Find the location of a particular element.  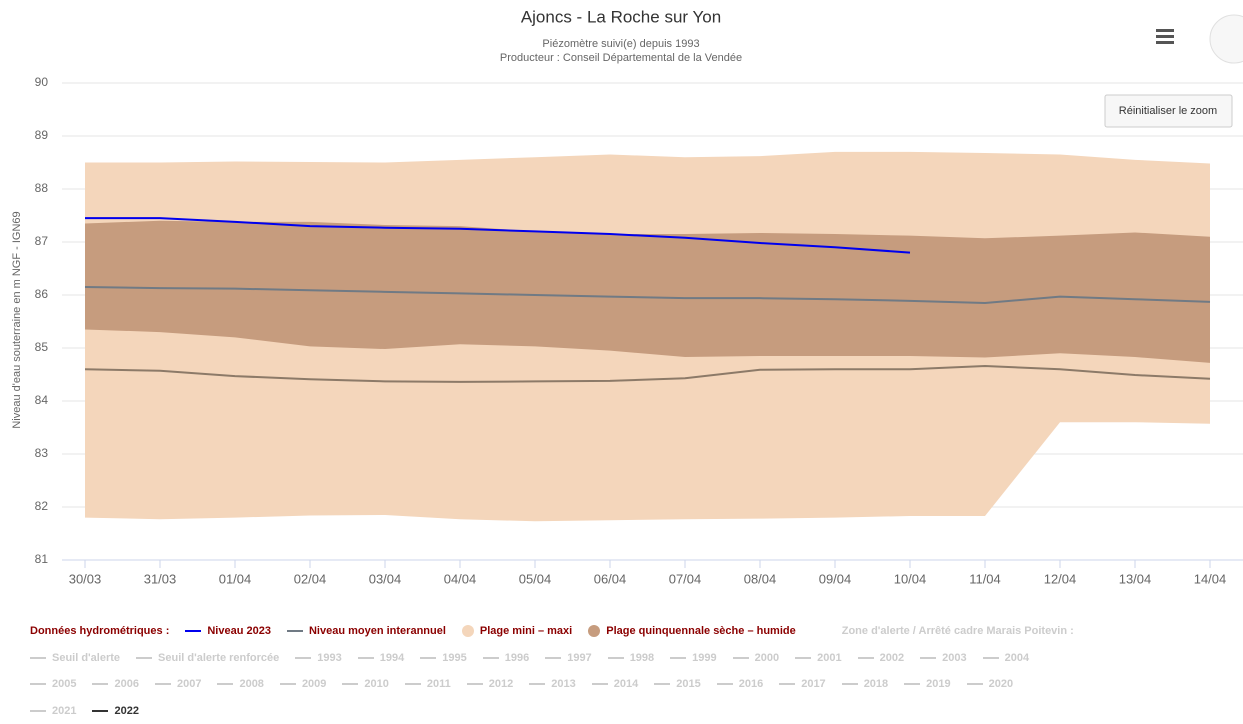

legend-item: 1995 is located at coordinates (443, 658).